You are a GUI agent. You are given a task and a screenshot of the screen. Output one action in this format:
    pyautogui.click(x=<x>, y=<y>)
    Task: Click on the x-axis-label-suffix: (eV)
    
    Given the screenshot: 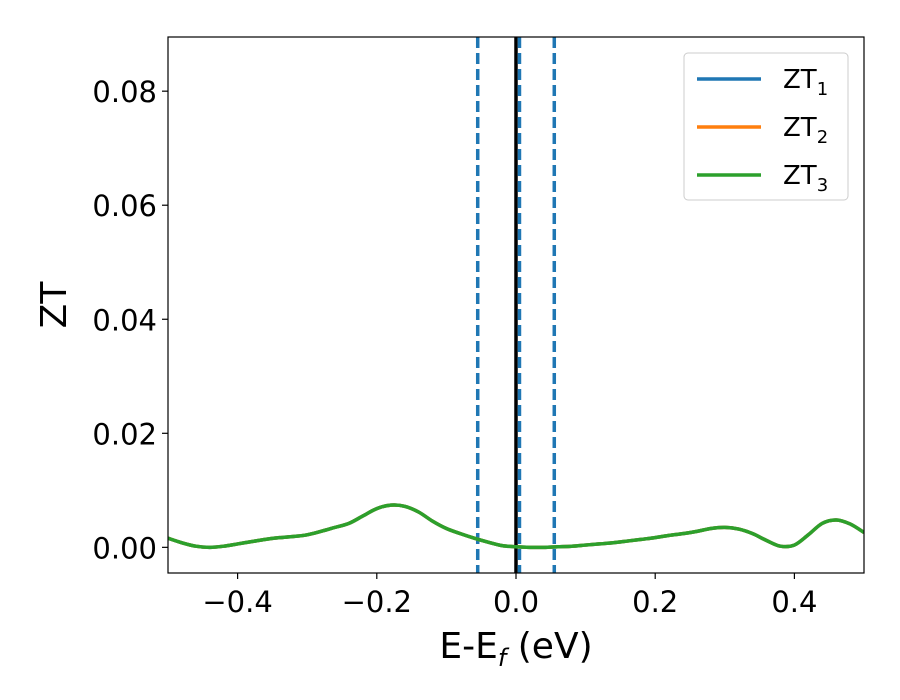 What is the action you would take?
    pyautogui.click(x=549, y=646)
    